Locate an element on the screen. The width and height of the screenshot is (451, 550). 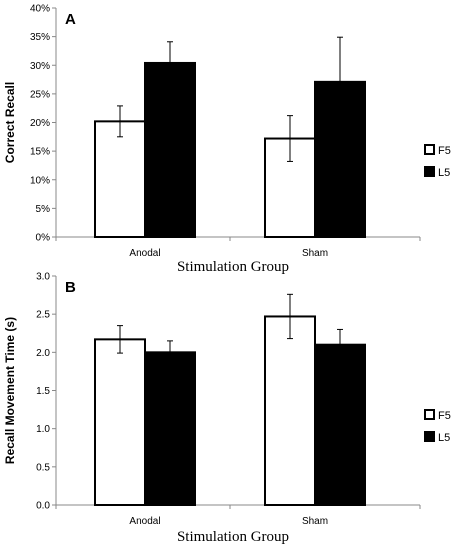
panel-letter: A is located at coordinates (70, 19).